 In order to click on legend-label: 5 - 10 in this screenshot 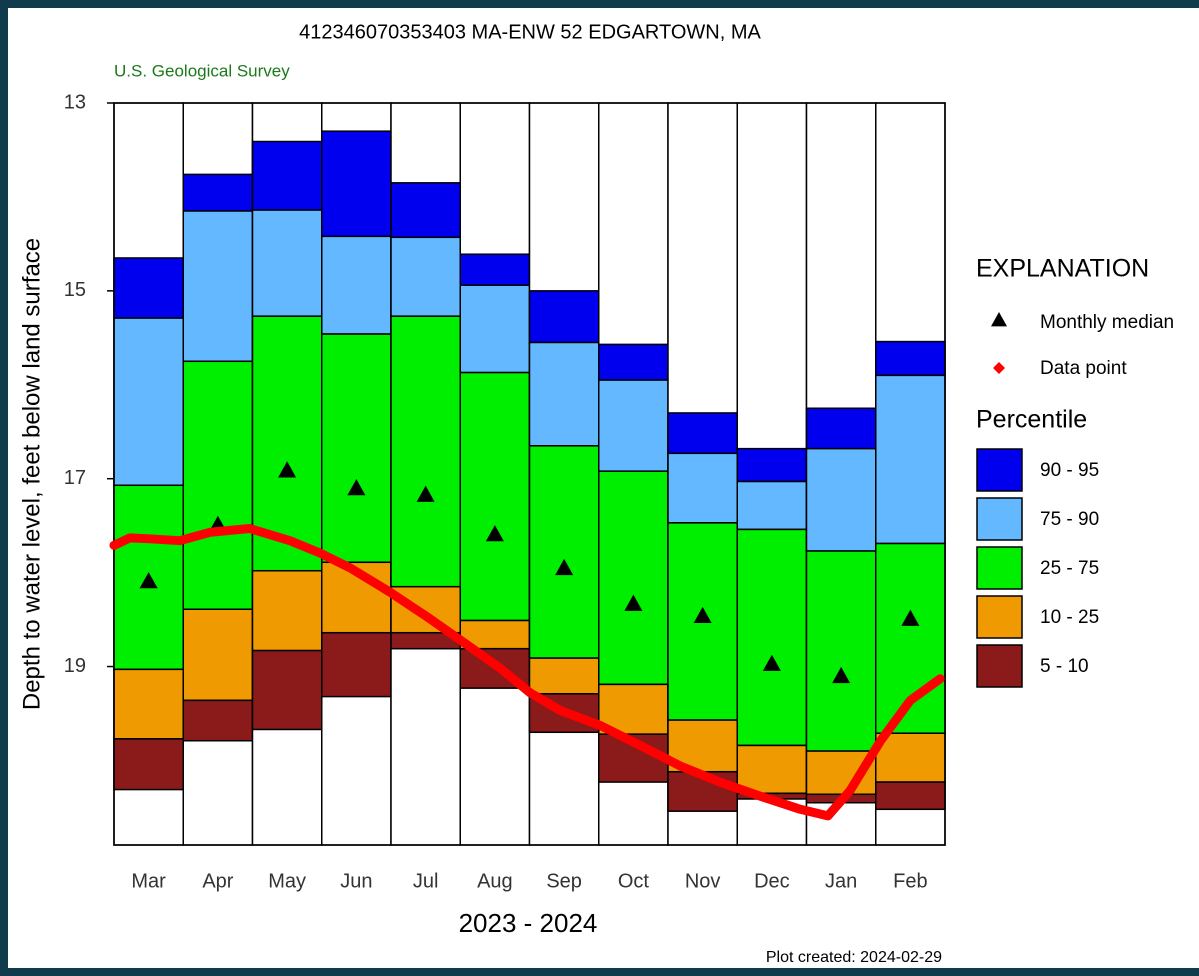, I will do `click(1064, 666)`.